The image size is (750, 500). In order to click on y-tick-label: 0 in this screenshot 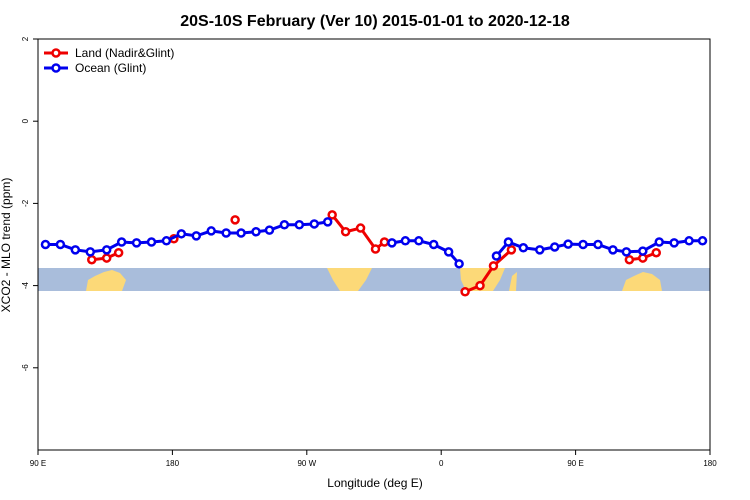, I will do `click(25, 120)`.